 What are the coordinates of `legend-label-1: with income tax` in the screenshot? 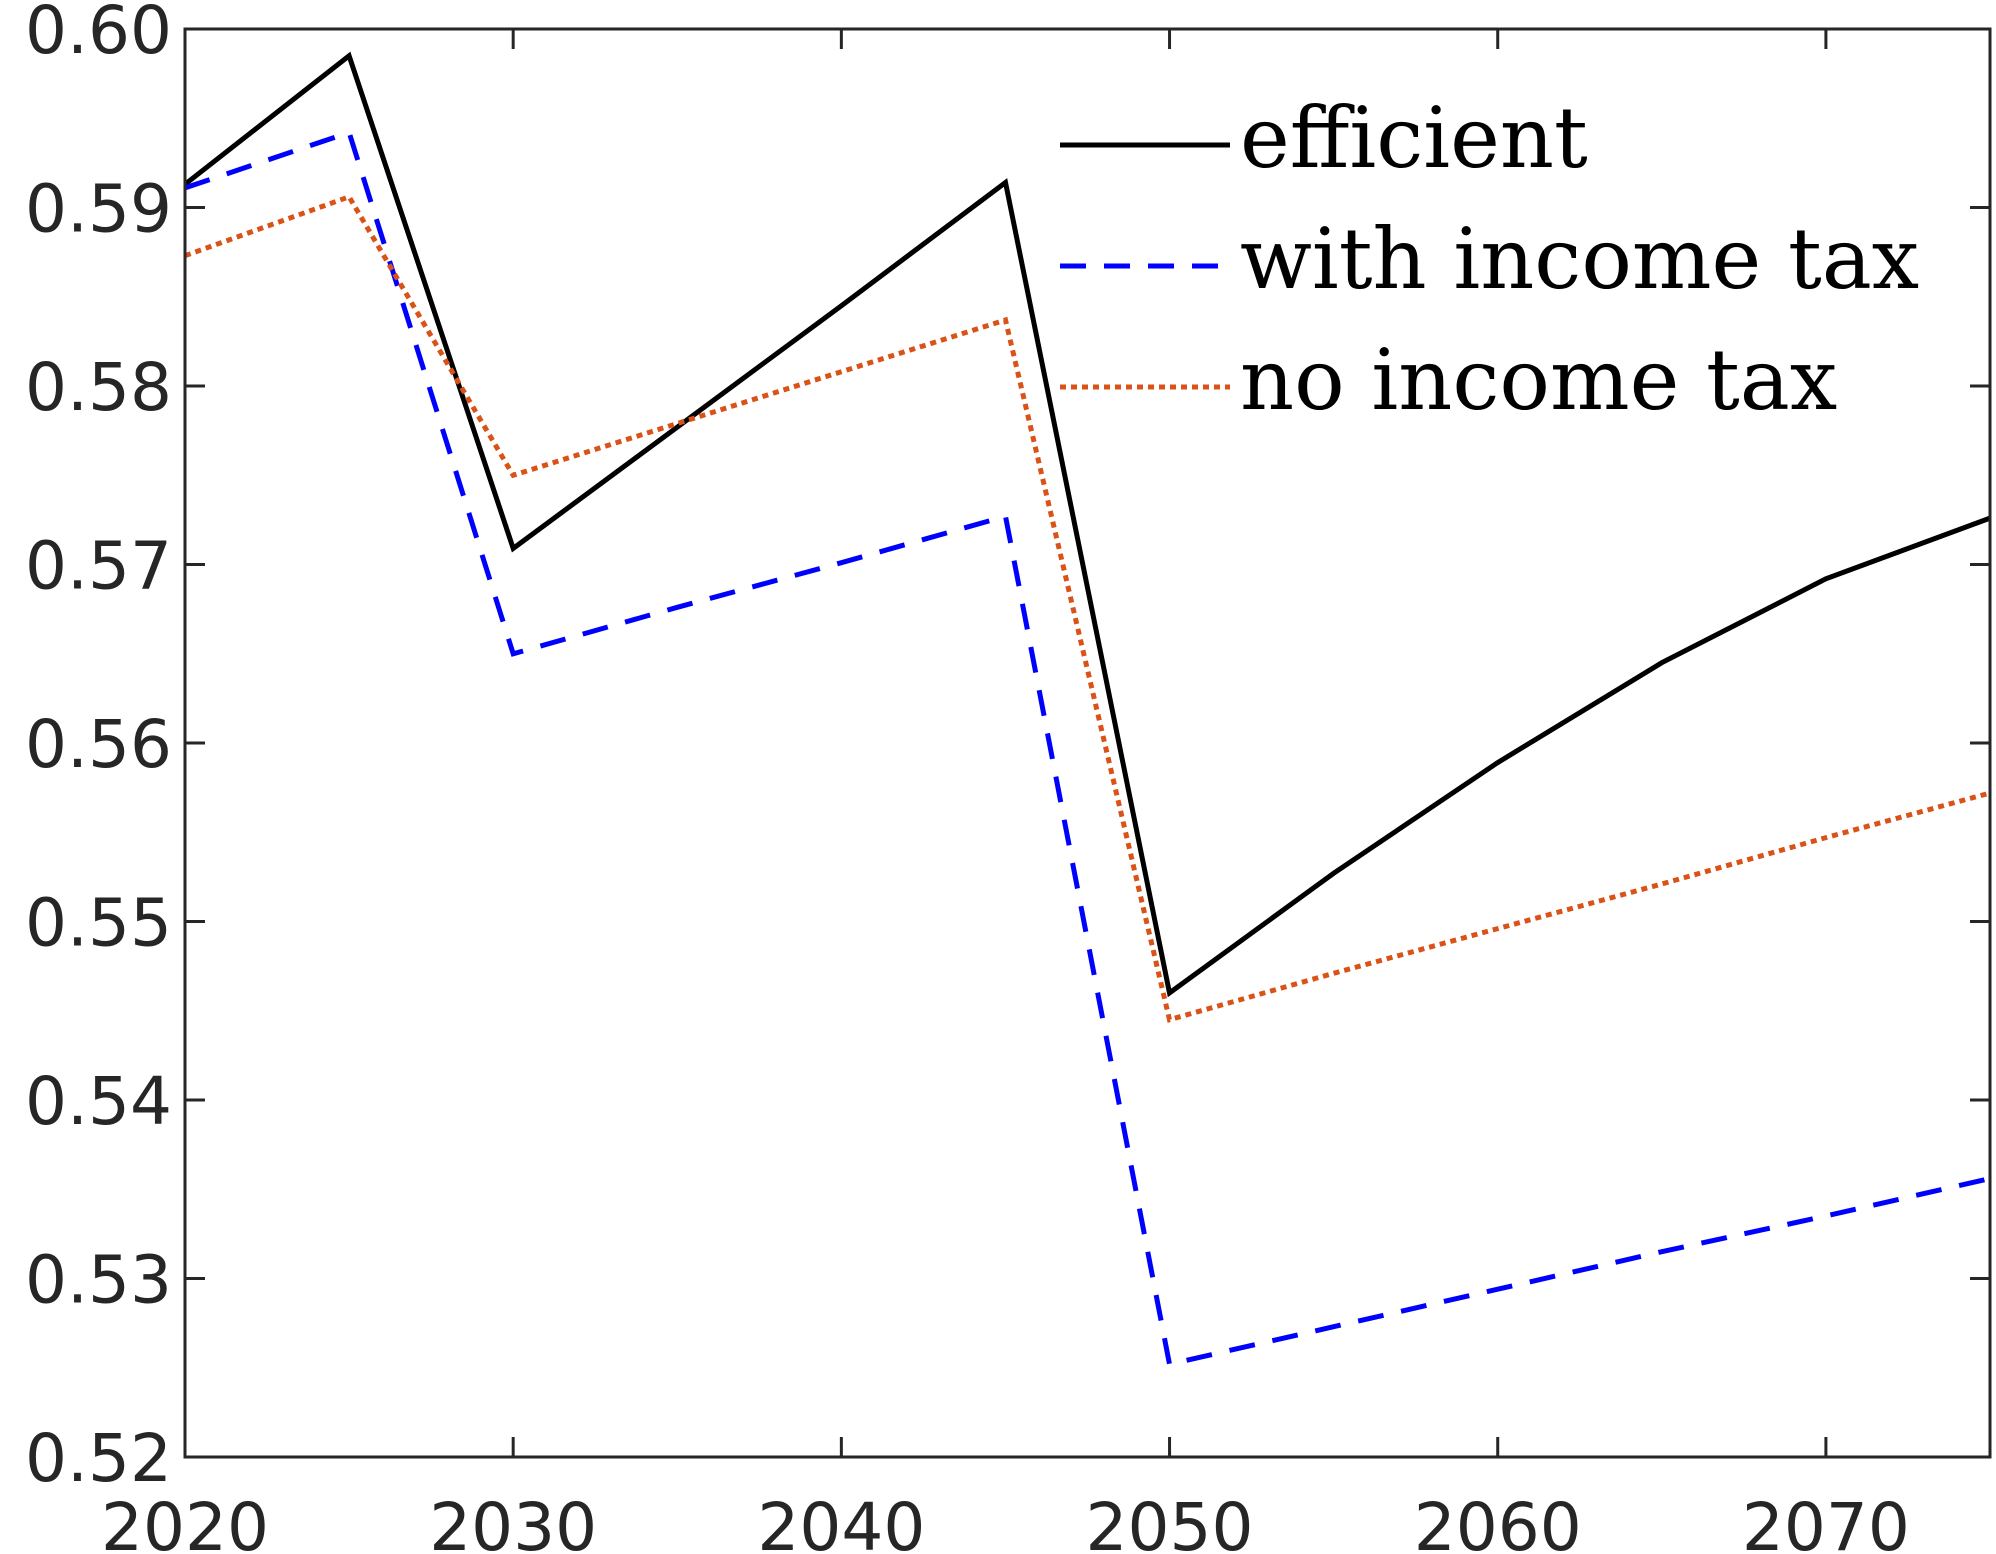 It's located at (1579, 259).